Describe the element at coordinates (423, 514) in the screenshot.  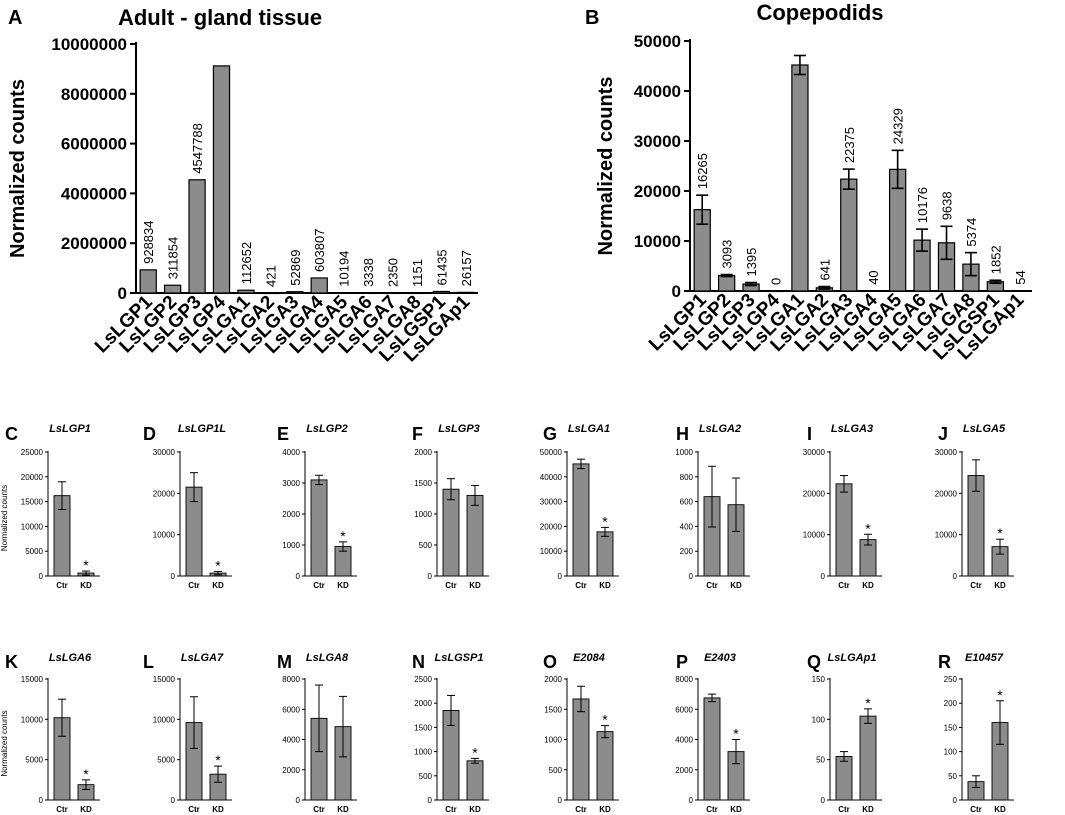
I see `y-tick-label: 1000` at that location.